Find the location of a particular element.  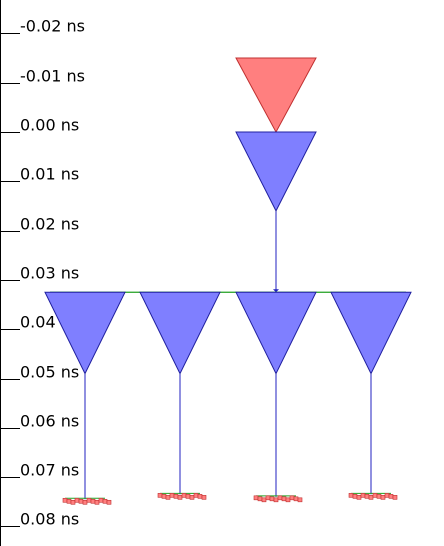

axis-tick-label: 0.03 ns is located at coordinates (49, 273).